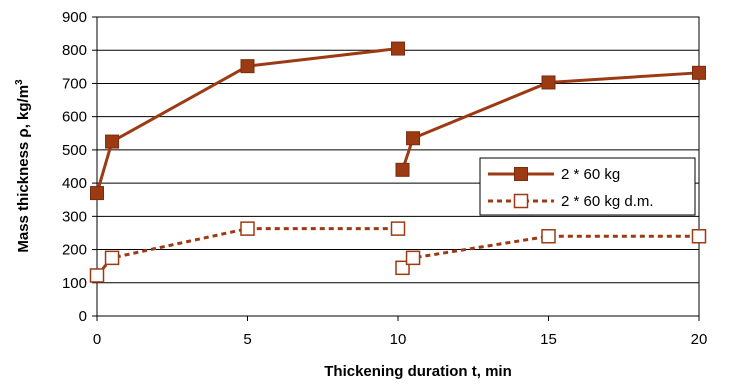 The width and height of the screenshot is (740, 389). What do you see at coordinates (74, 216) in the screenshot?
I see `y-tick-label: 300` at bounding box center [74, 216].